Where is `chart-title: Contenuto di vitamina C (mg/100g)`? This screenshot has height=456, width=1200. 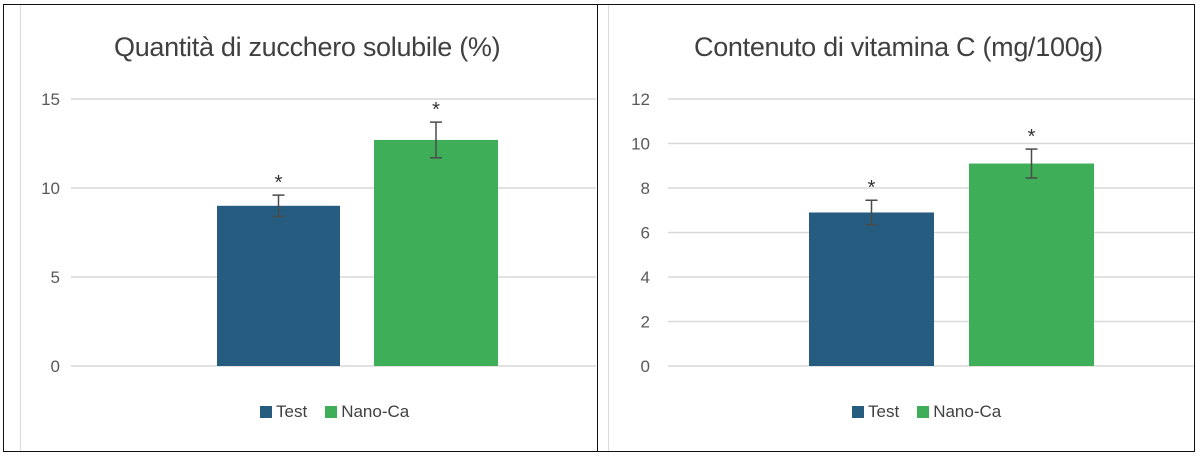
chart-title: Contenuto di vitamina C (mg/100g) is located at coordinates (898, 47).